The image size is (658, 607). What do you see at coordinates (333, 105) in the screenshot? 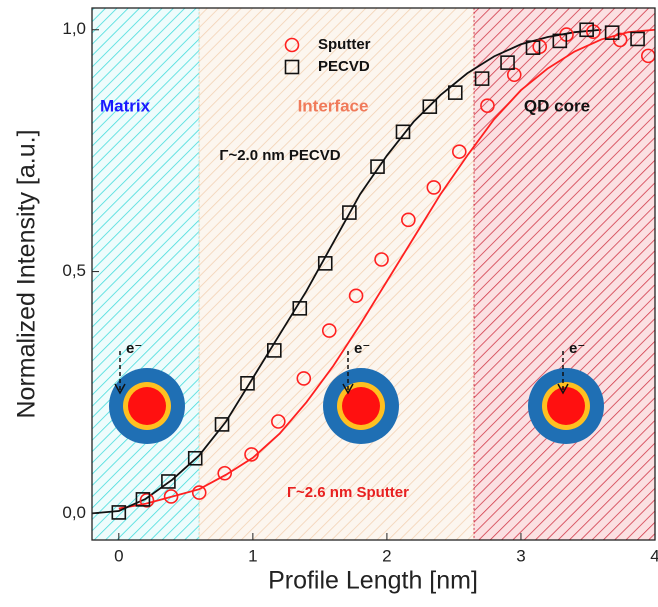
I see `region-label: Interface` at bounding box center [333, 105].